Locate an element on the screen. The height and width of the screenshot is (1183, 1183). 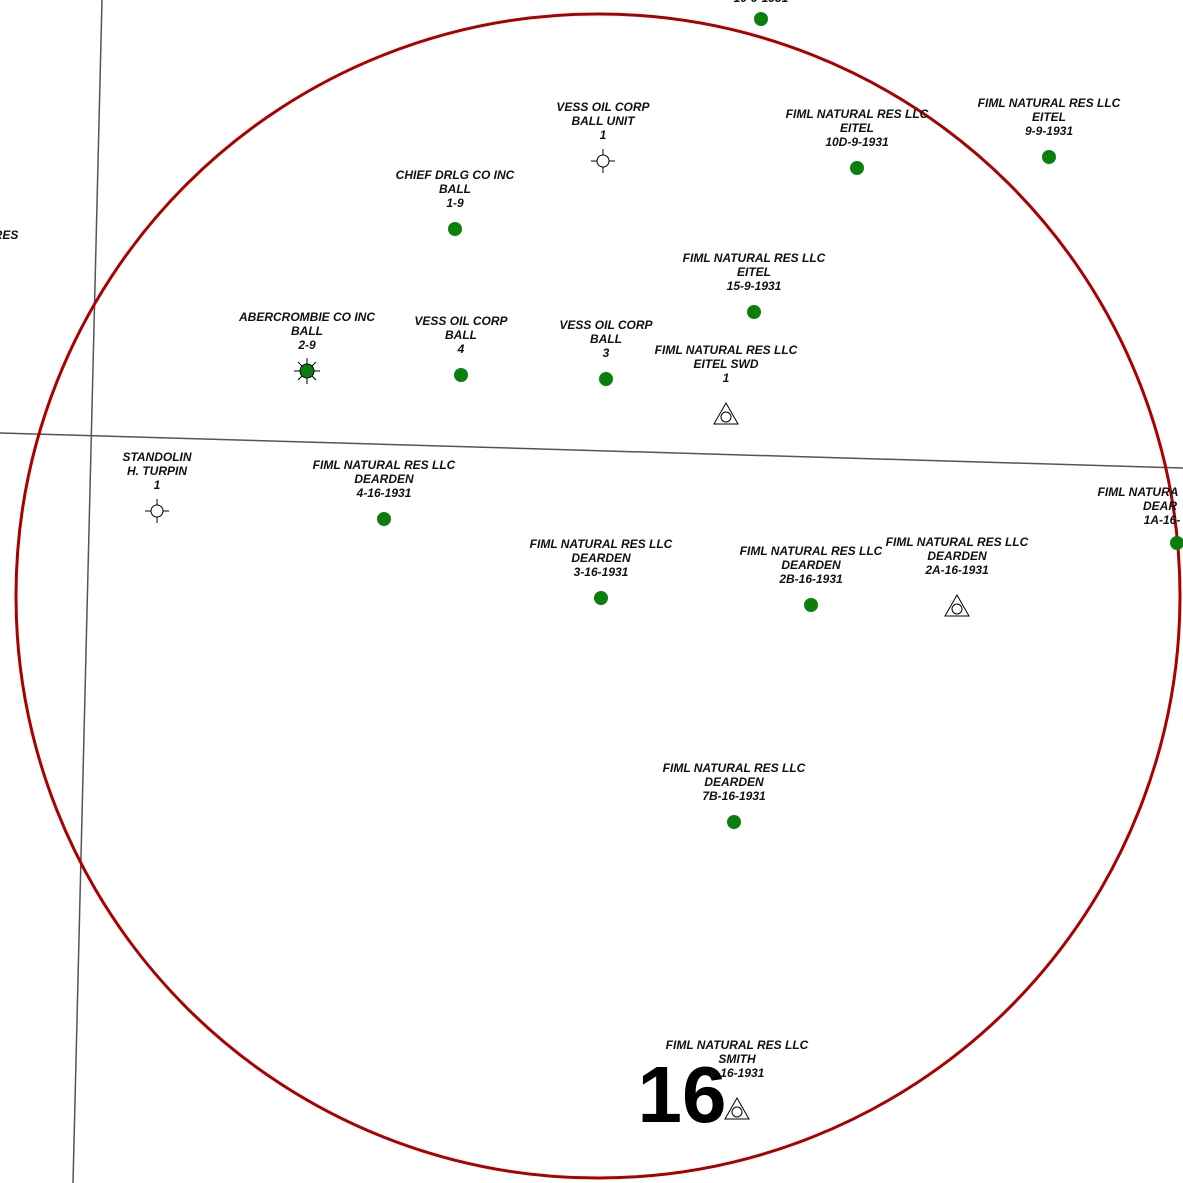
well-label-well: 10D-9-1931 is located at coordinates (857, 142).